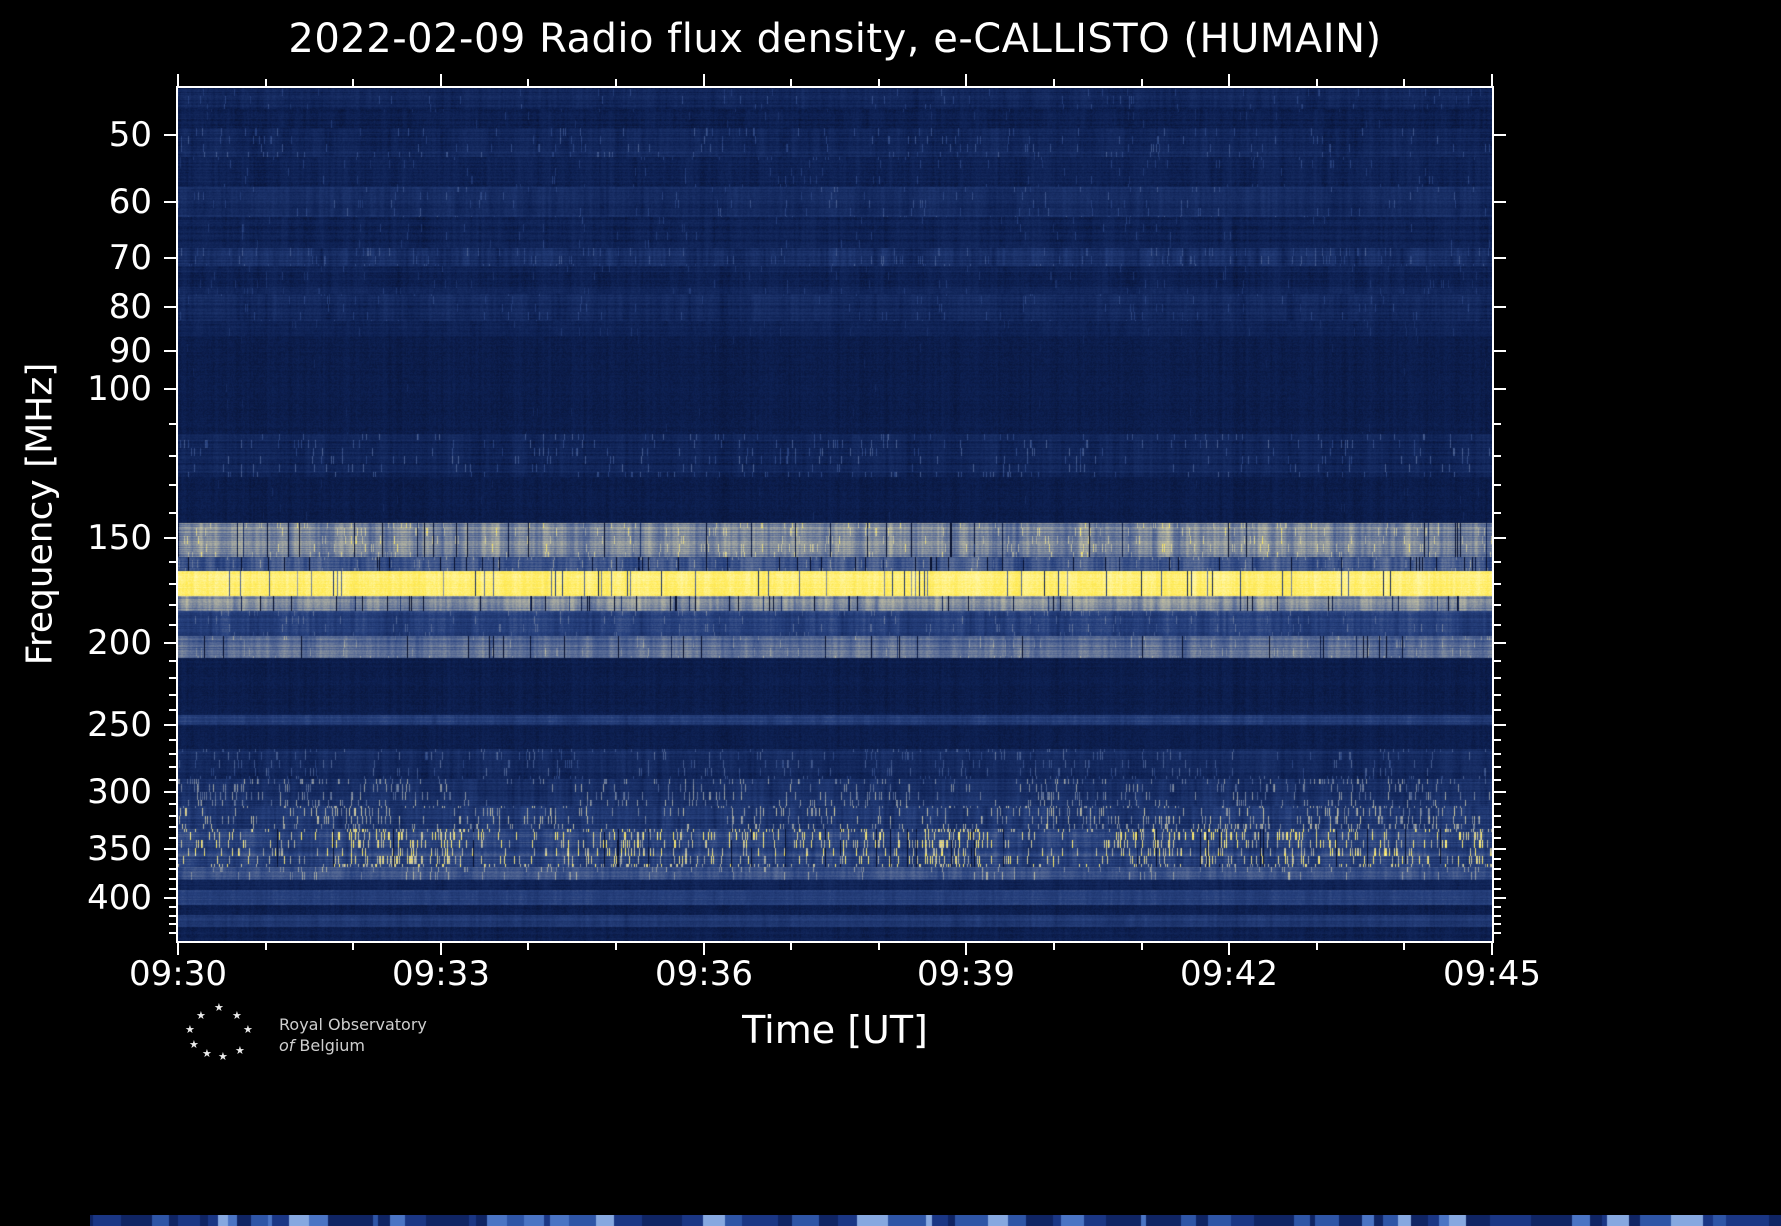 The image size is (1781, 1226). Describe the element at coordinates (441, 974) in the screenshot. I see `x-tick-label: 09:33` at that location.